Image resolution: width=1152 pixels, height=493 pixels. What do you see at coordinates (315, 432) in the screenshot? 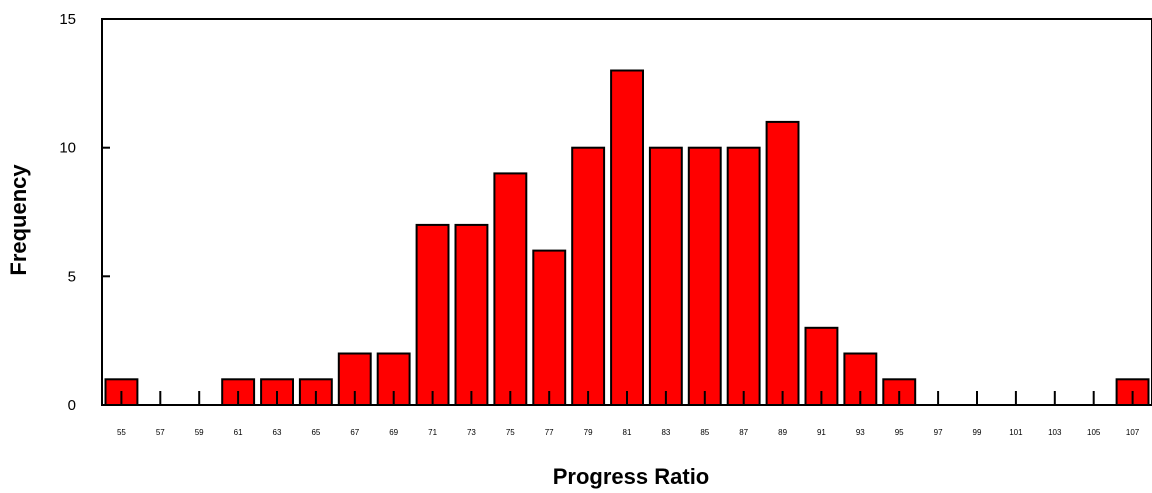
I see `x-tick-label-65: 65` at bounding box center [315, 432].